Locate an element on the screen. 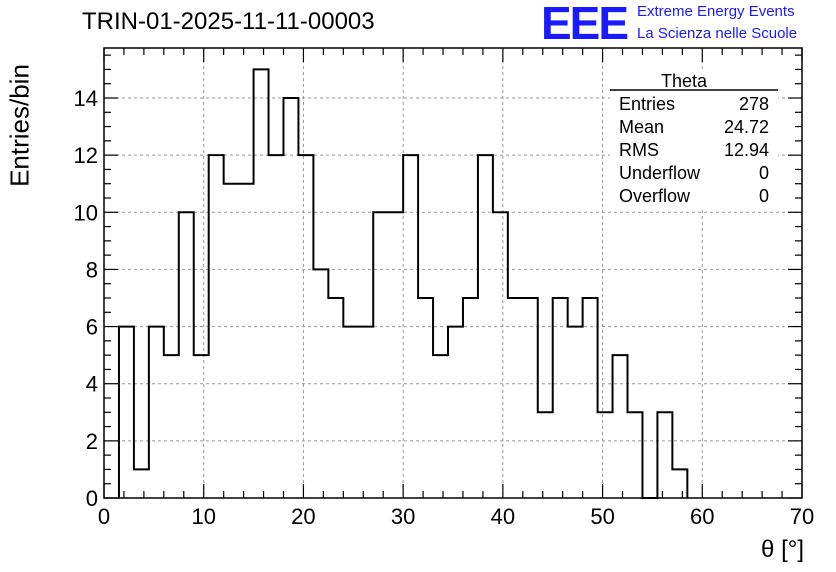 This screenshot has width=836, height=572. stats-row-value: 24.72 is located at coordinates (746, 127).